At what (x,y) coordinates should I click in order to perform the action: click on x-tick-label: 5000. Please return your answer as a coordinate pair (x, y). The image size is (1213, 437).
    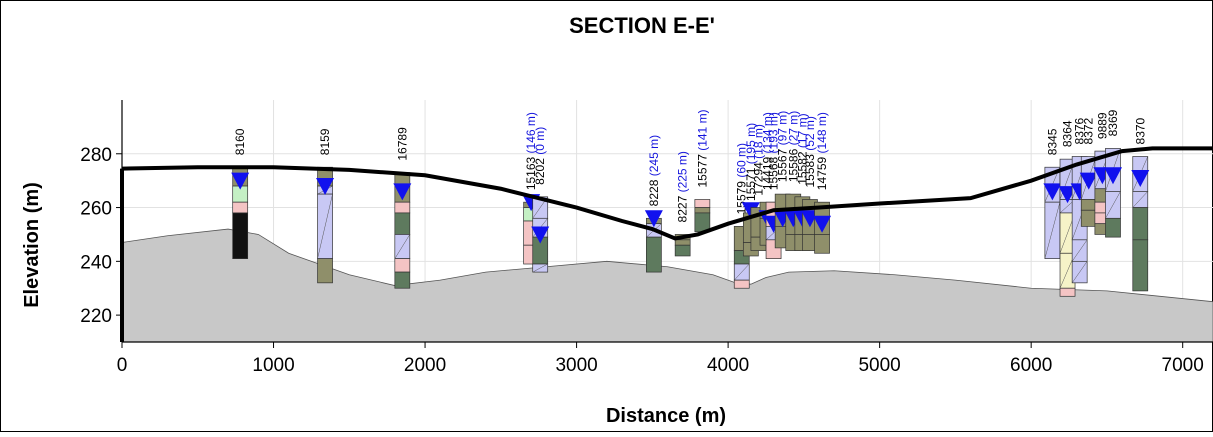
    Looking at the image, I should click on (879, 365).